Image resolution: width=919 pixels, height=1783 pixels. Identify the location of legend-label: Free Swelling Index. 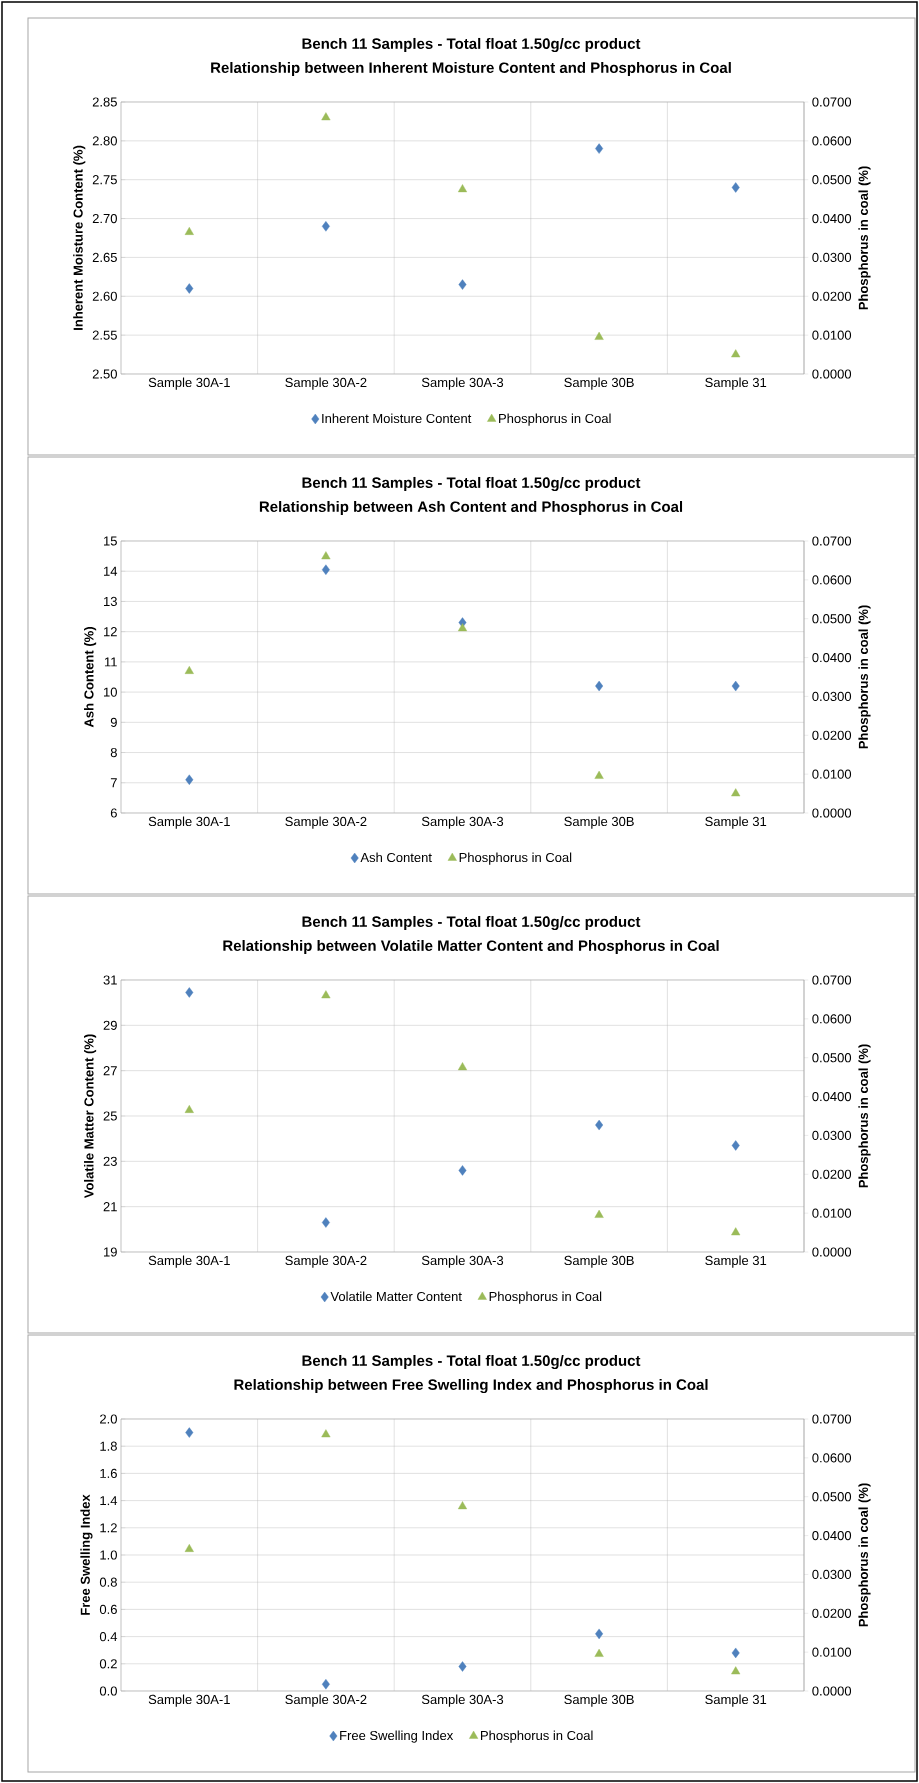
(397, 1736).